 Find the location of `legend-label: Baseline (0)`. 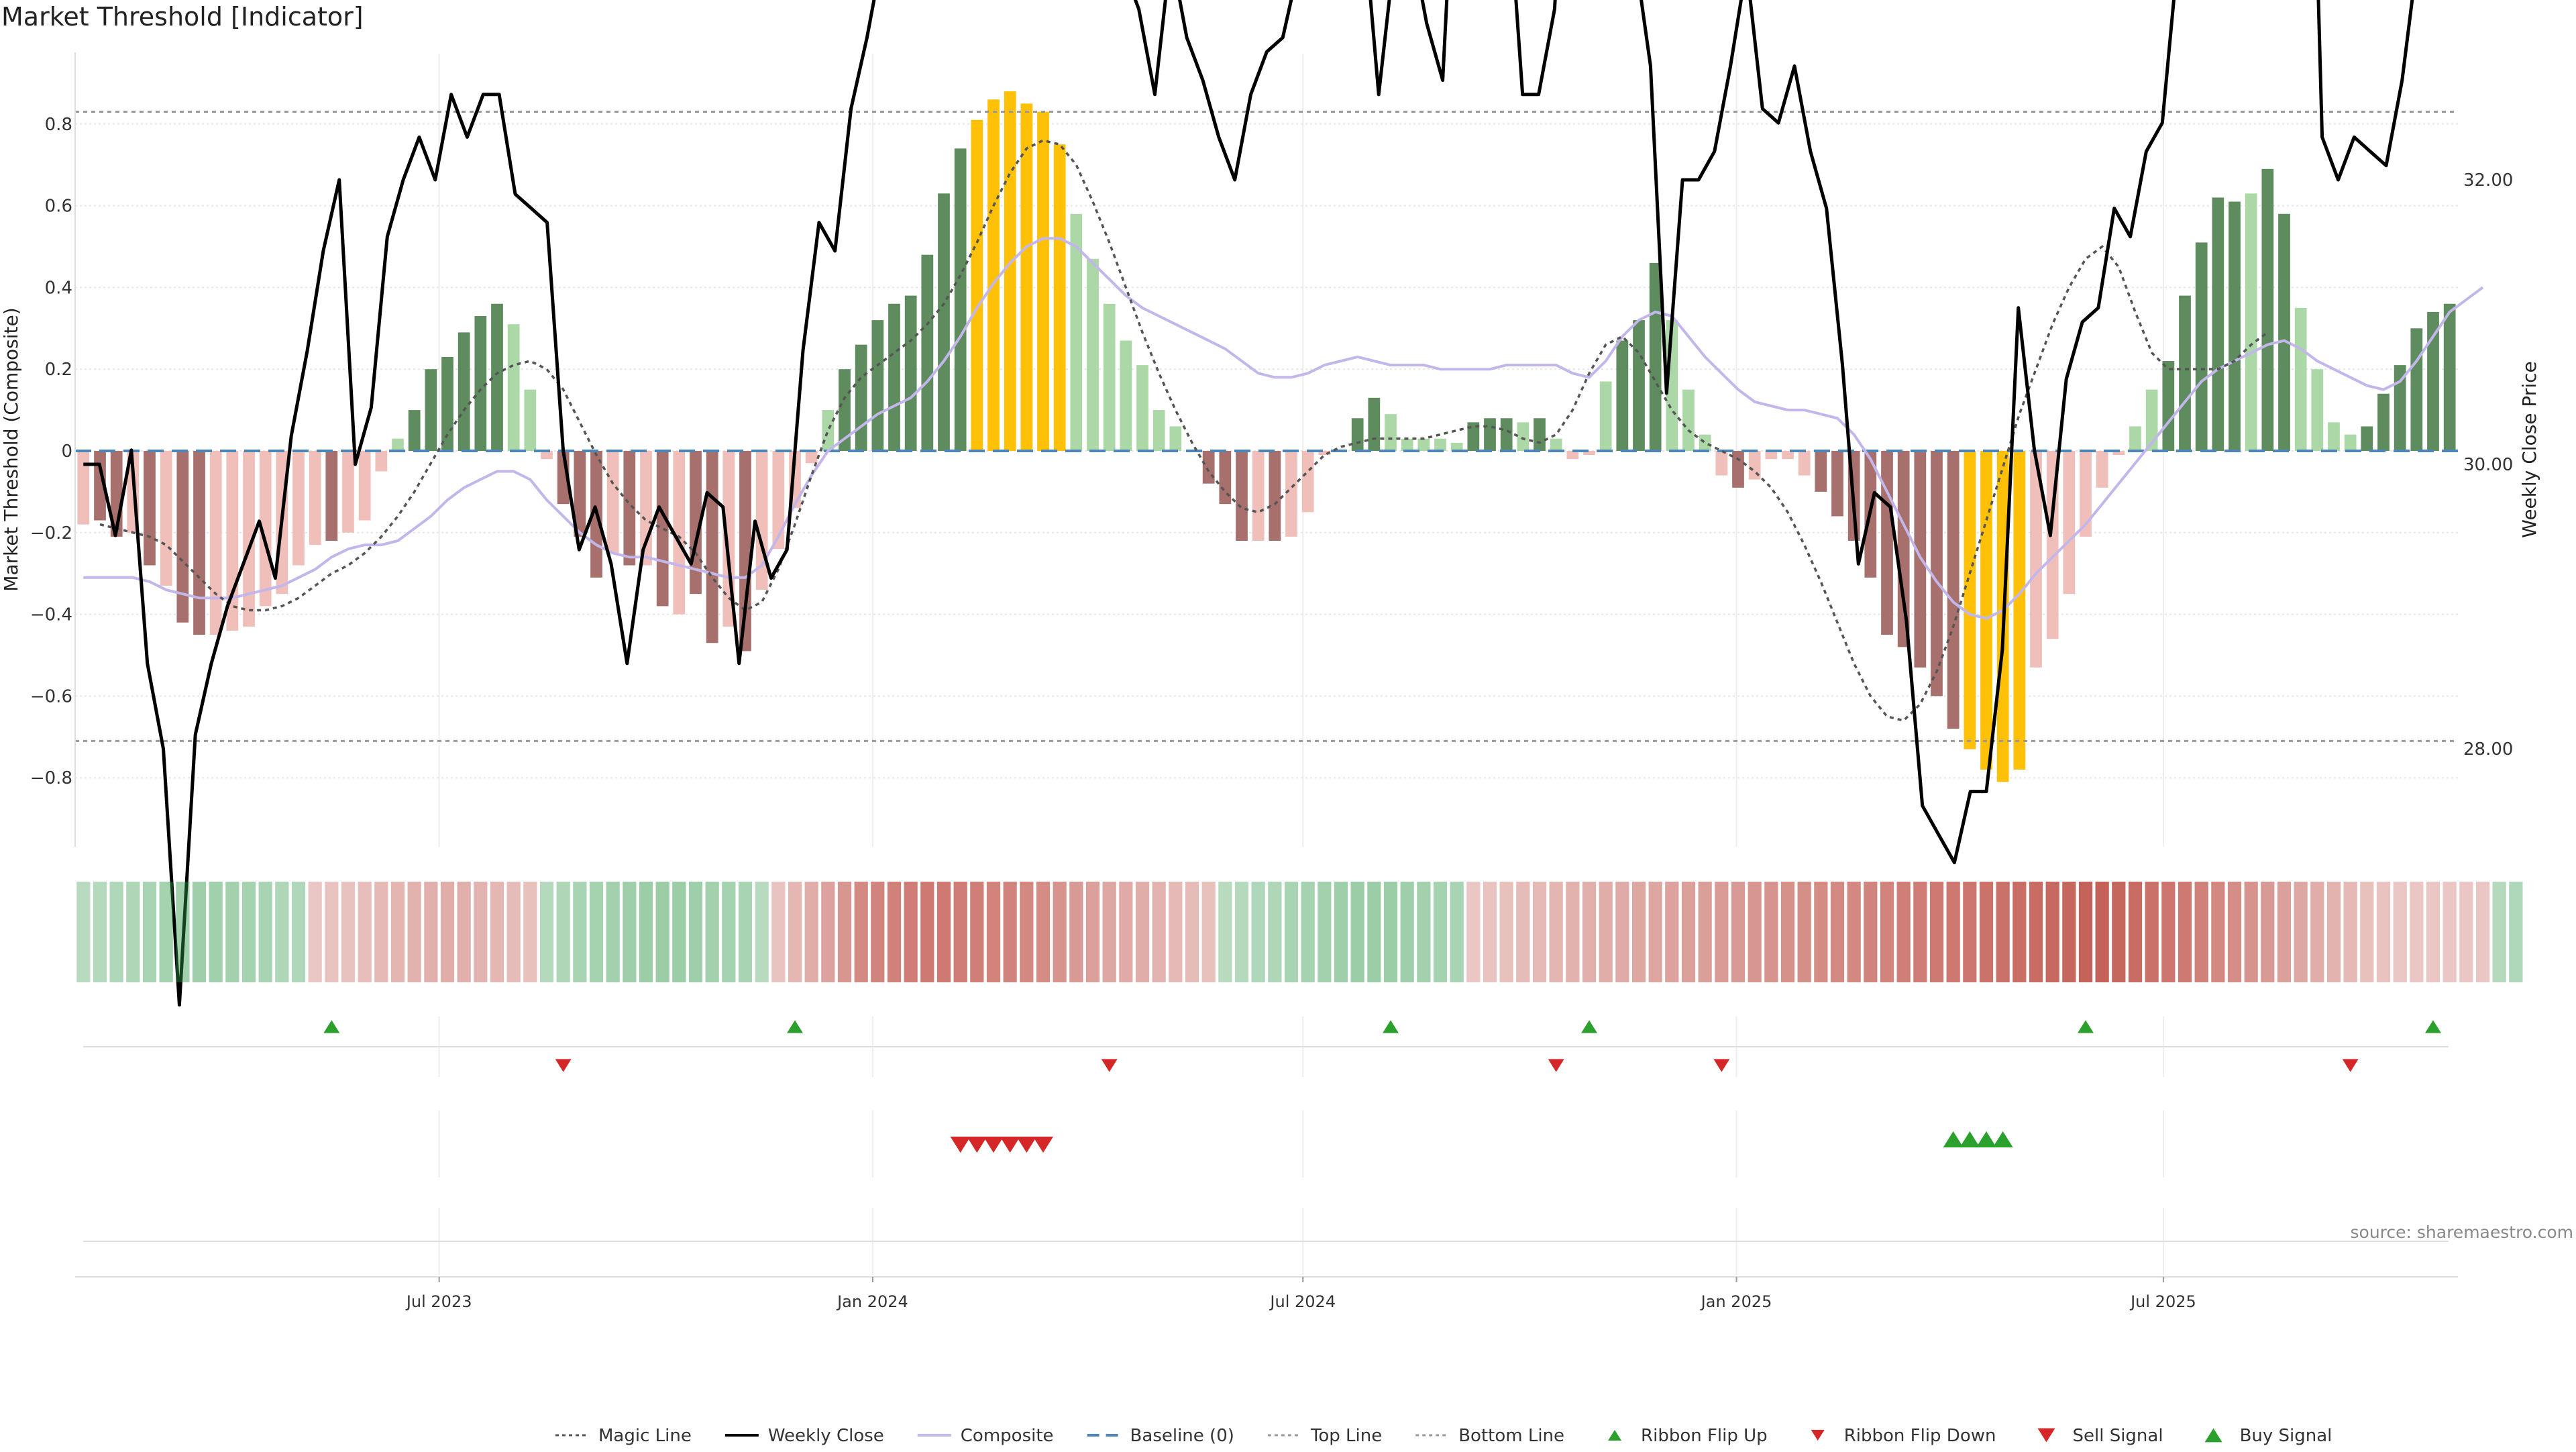

legend-label: Baseline (0) is located at coordinates (1182, 1436).